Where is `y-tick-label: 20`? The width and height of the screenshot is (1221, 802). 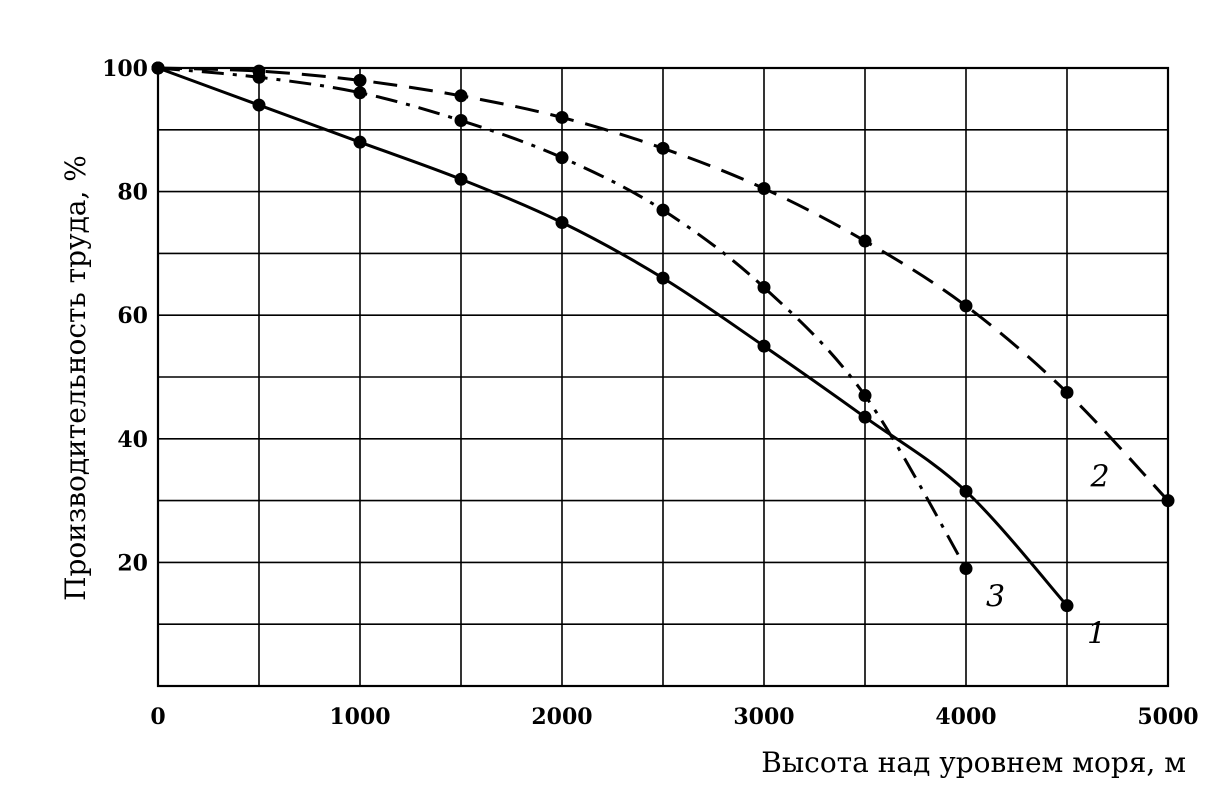 y-tick-label: 20 is located at coordinates (132, 563).